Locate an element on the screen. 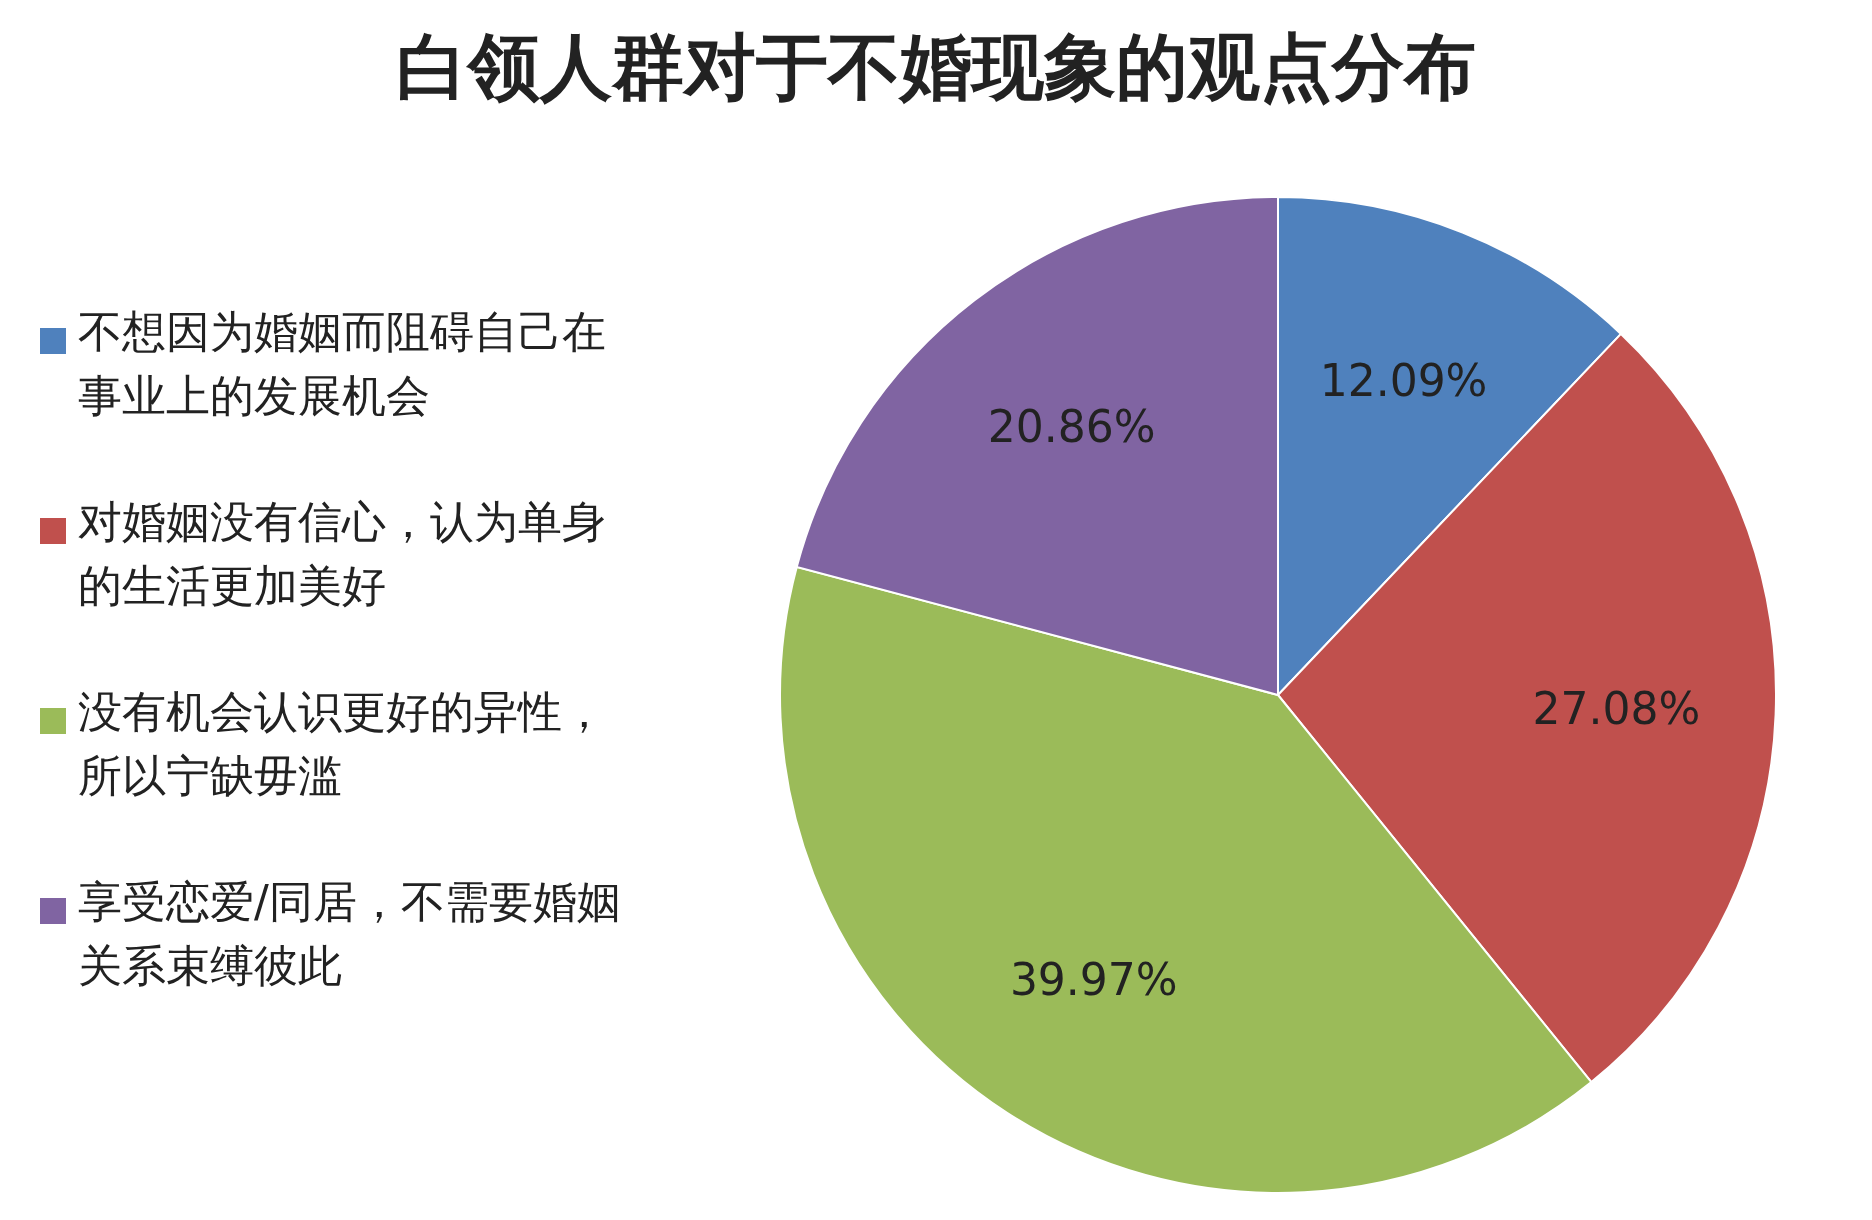 Image resolution: width=1872 pixels, height=1220 pixels. data-label: 12.09% is located at coordinates (1403, 380).